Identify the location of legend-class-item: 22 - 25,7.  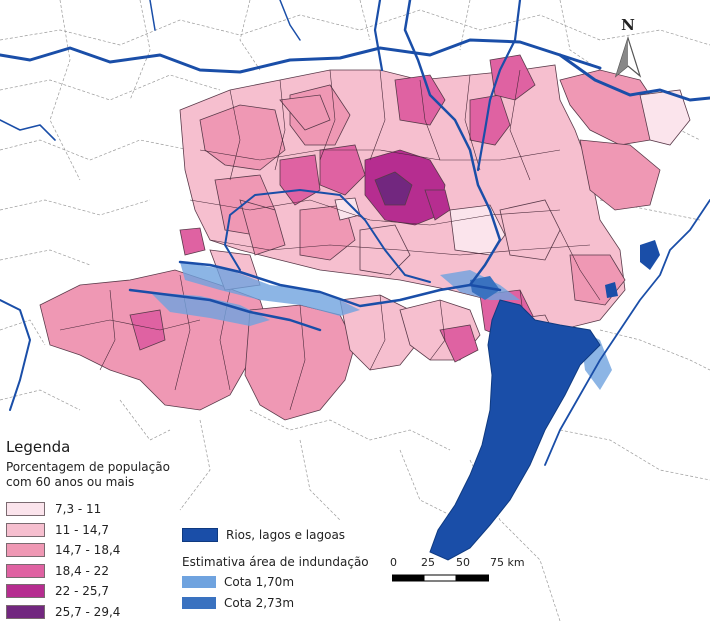
(63, 591).